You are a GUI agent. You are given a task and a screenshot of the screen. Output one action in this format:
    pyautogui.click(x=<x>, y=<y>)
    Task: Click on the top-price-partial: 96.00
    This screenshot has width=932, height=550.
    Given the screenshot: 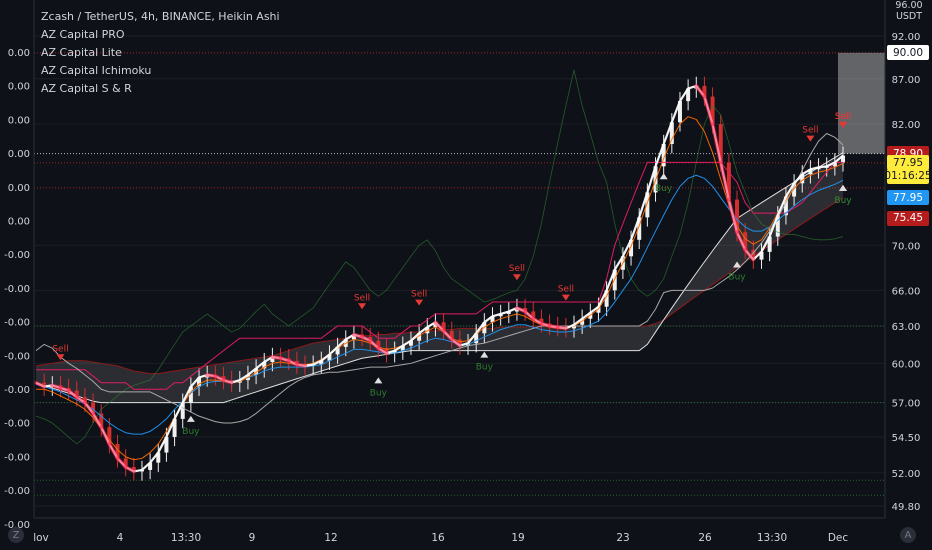 What is the action you would take?
    pyautogui.click(x=909, y=5)
    